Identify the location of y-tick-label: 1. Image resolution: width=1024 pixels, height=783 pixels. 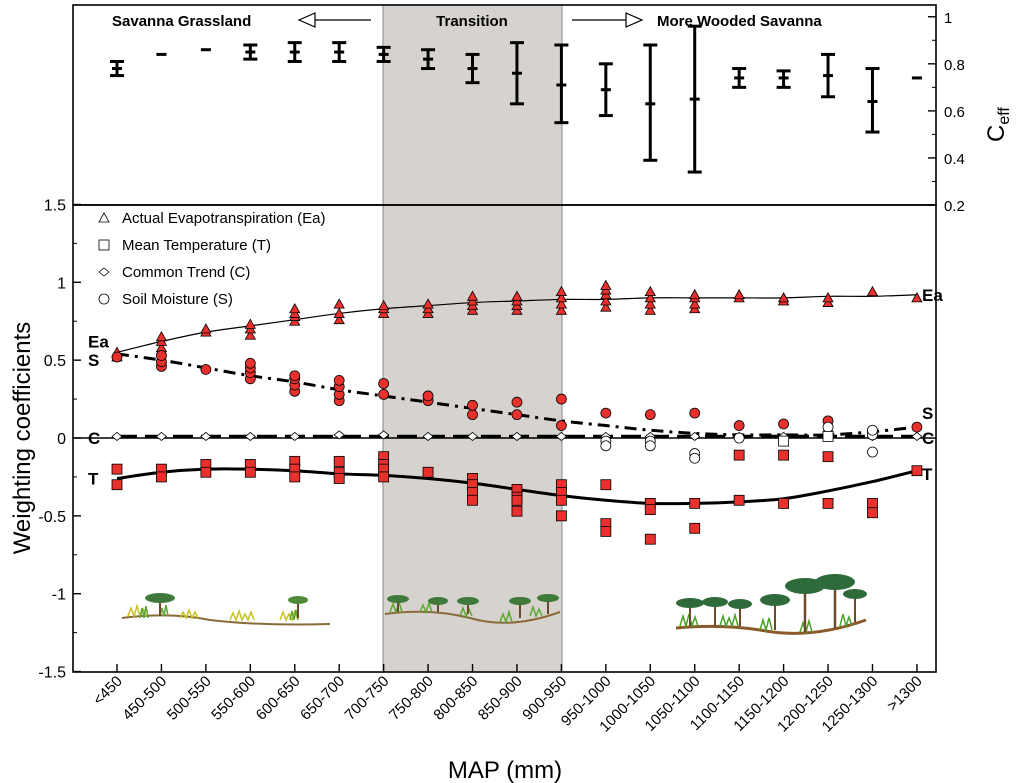
(61, 283).